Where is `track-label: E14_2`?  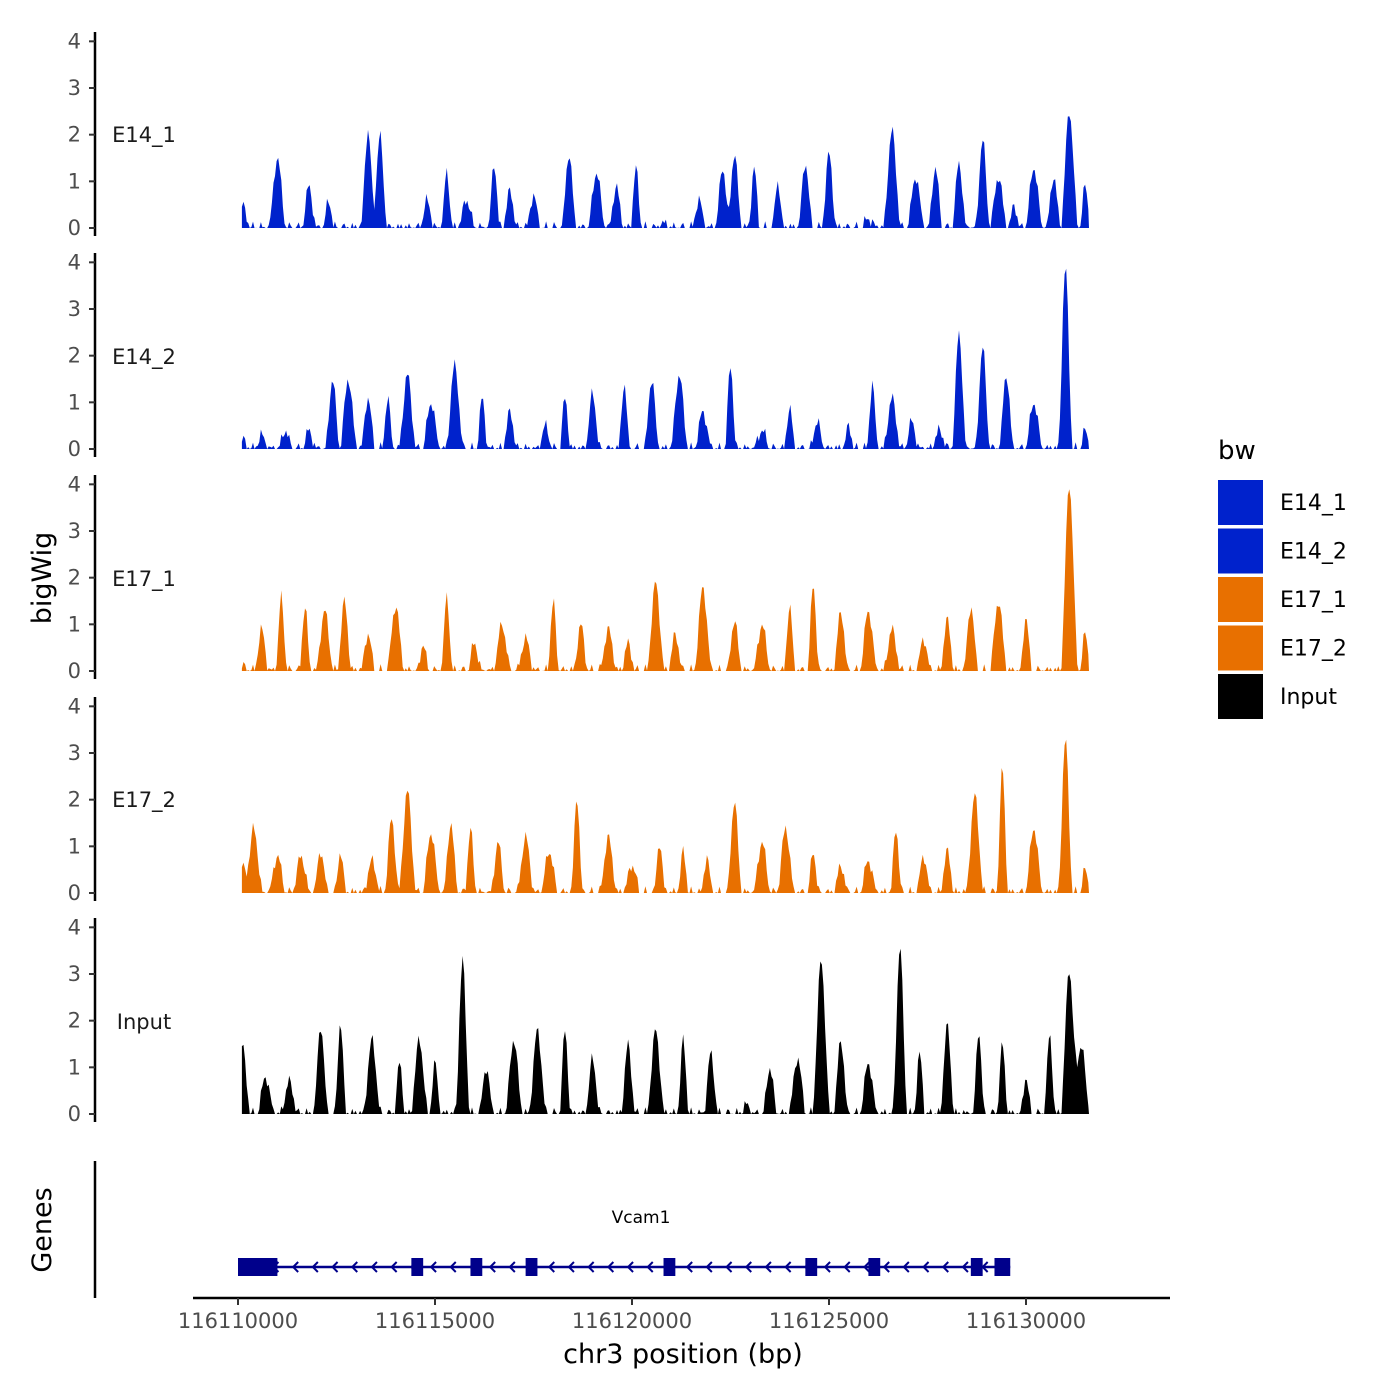
track-label: E14_2 is located at coordinates (144, 357).